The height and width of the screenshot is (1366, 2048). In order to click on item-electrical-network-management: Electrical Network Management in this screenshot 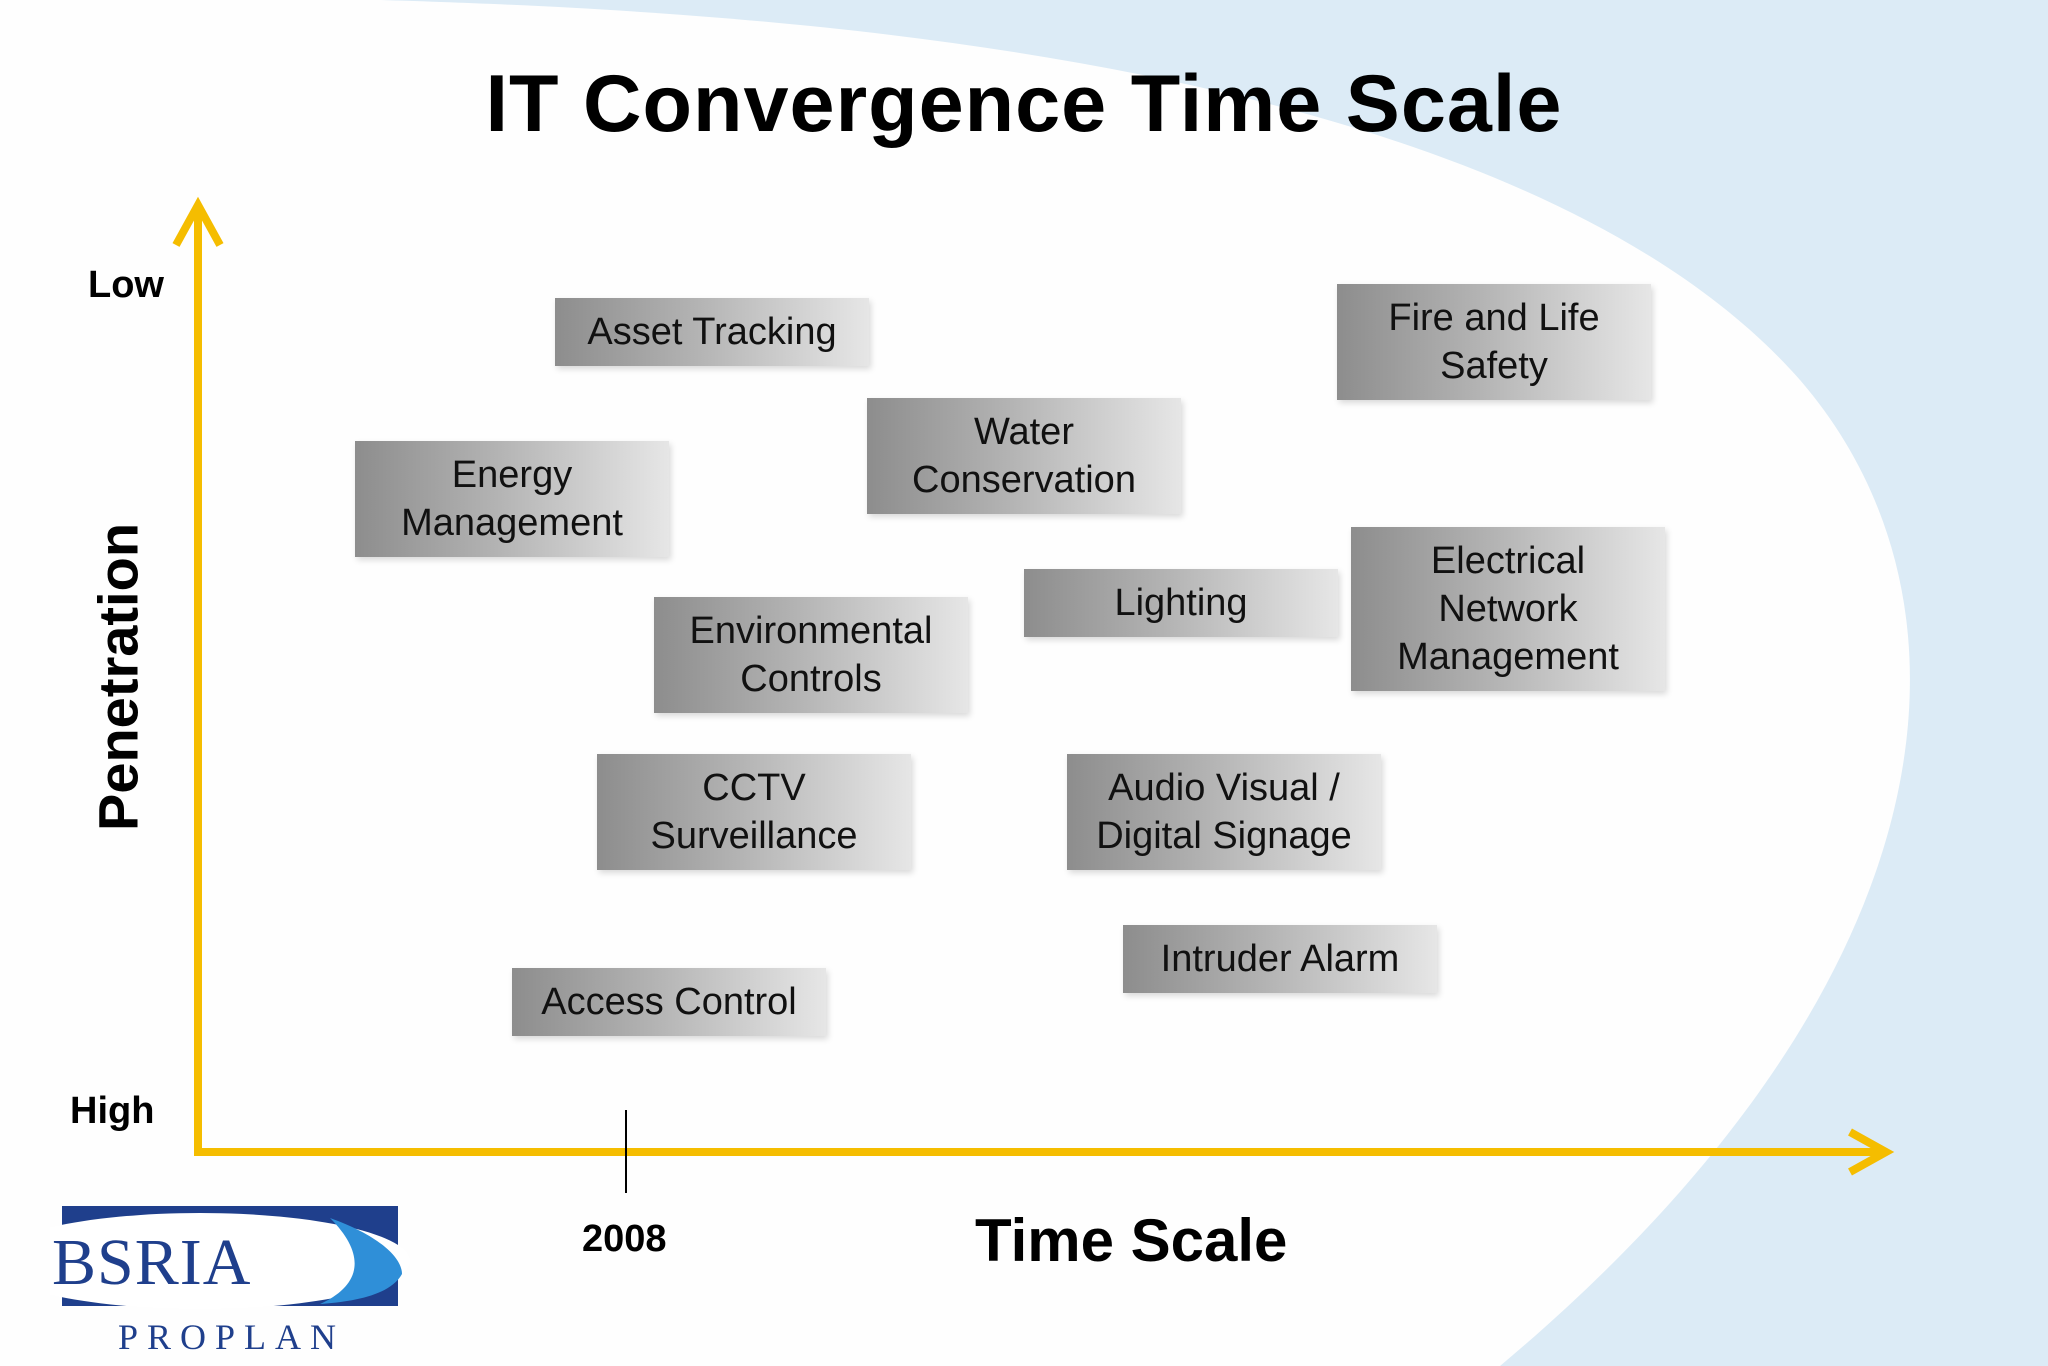, I will do `click(1508, 609)`.